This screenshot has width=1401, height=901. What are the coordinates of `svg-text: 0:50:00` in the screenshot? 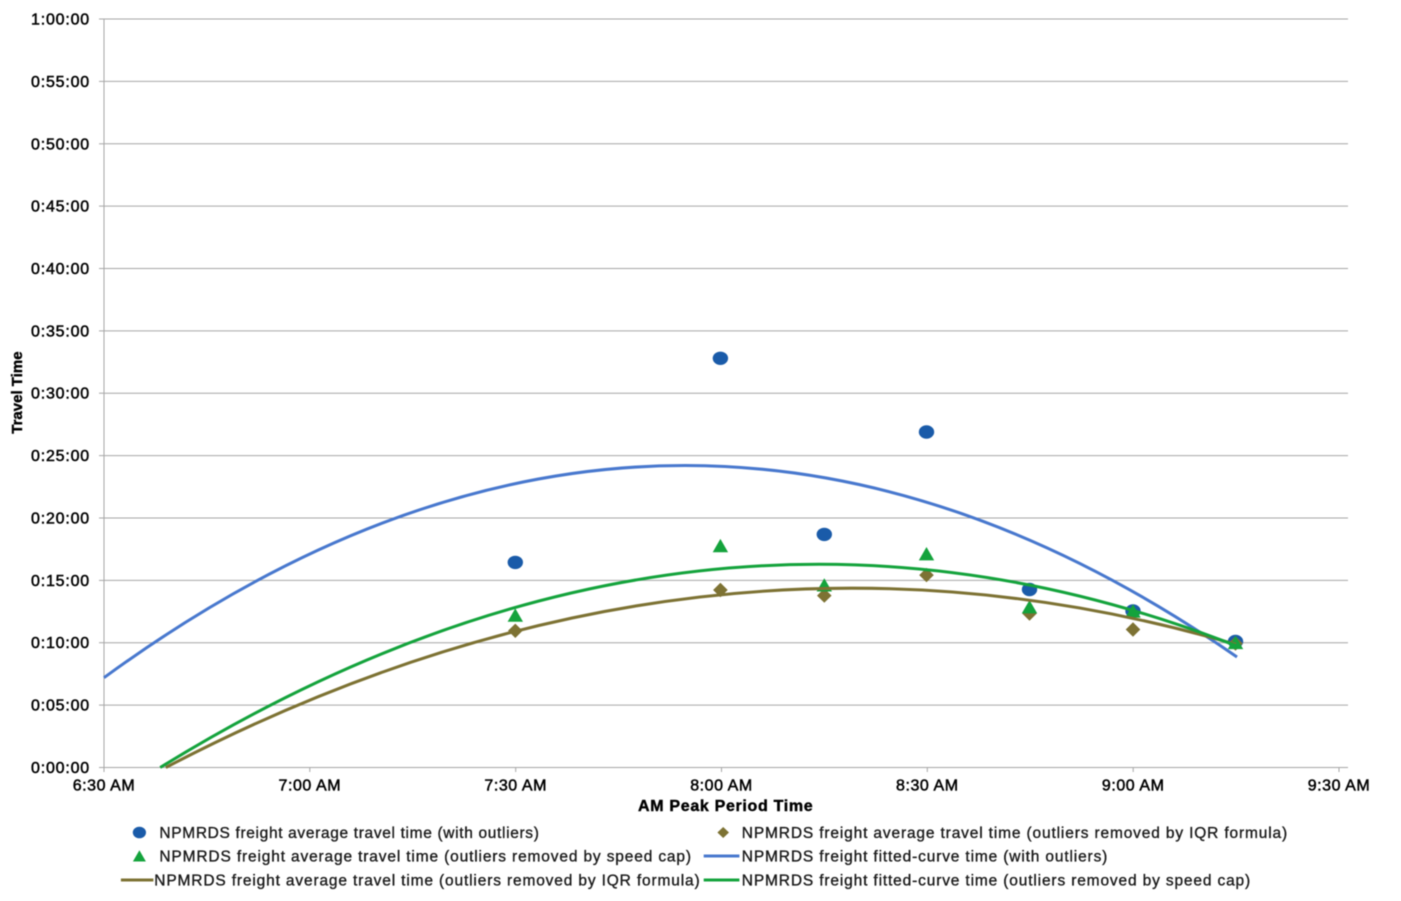 It's located at (60, 144).